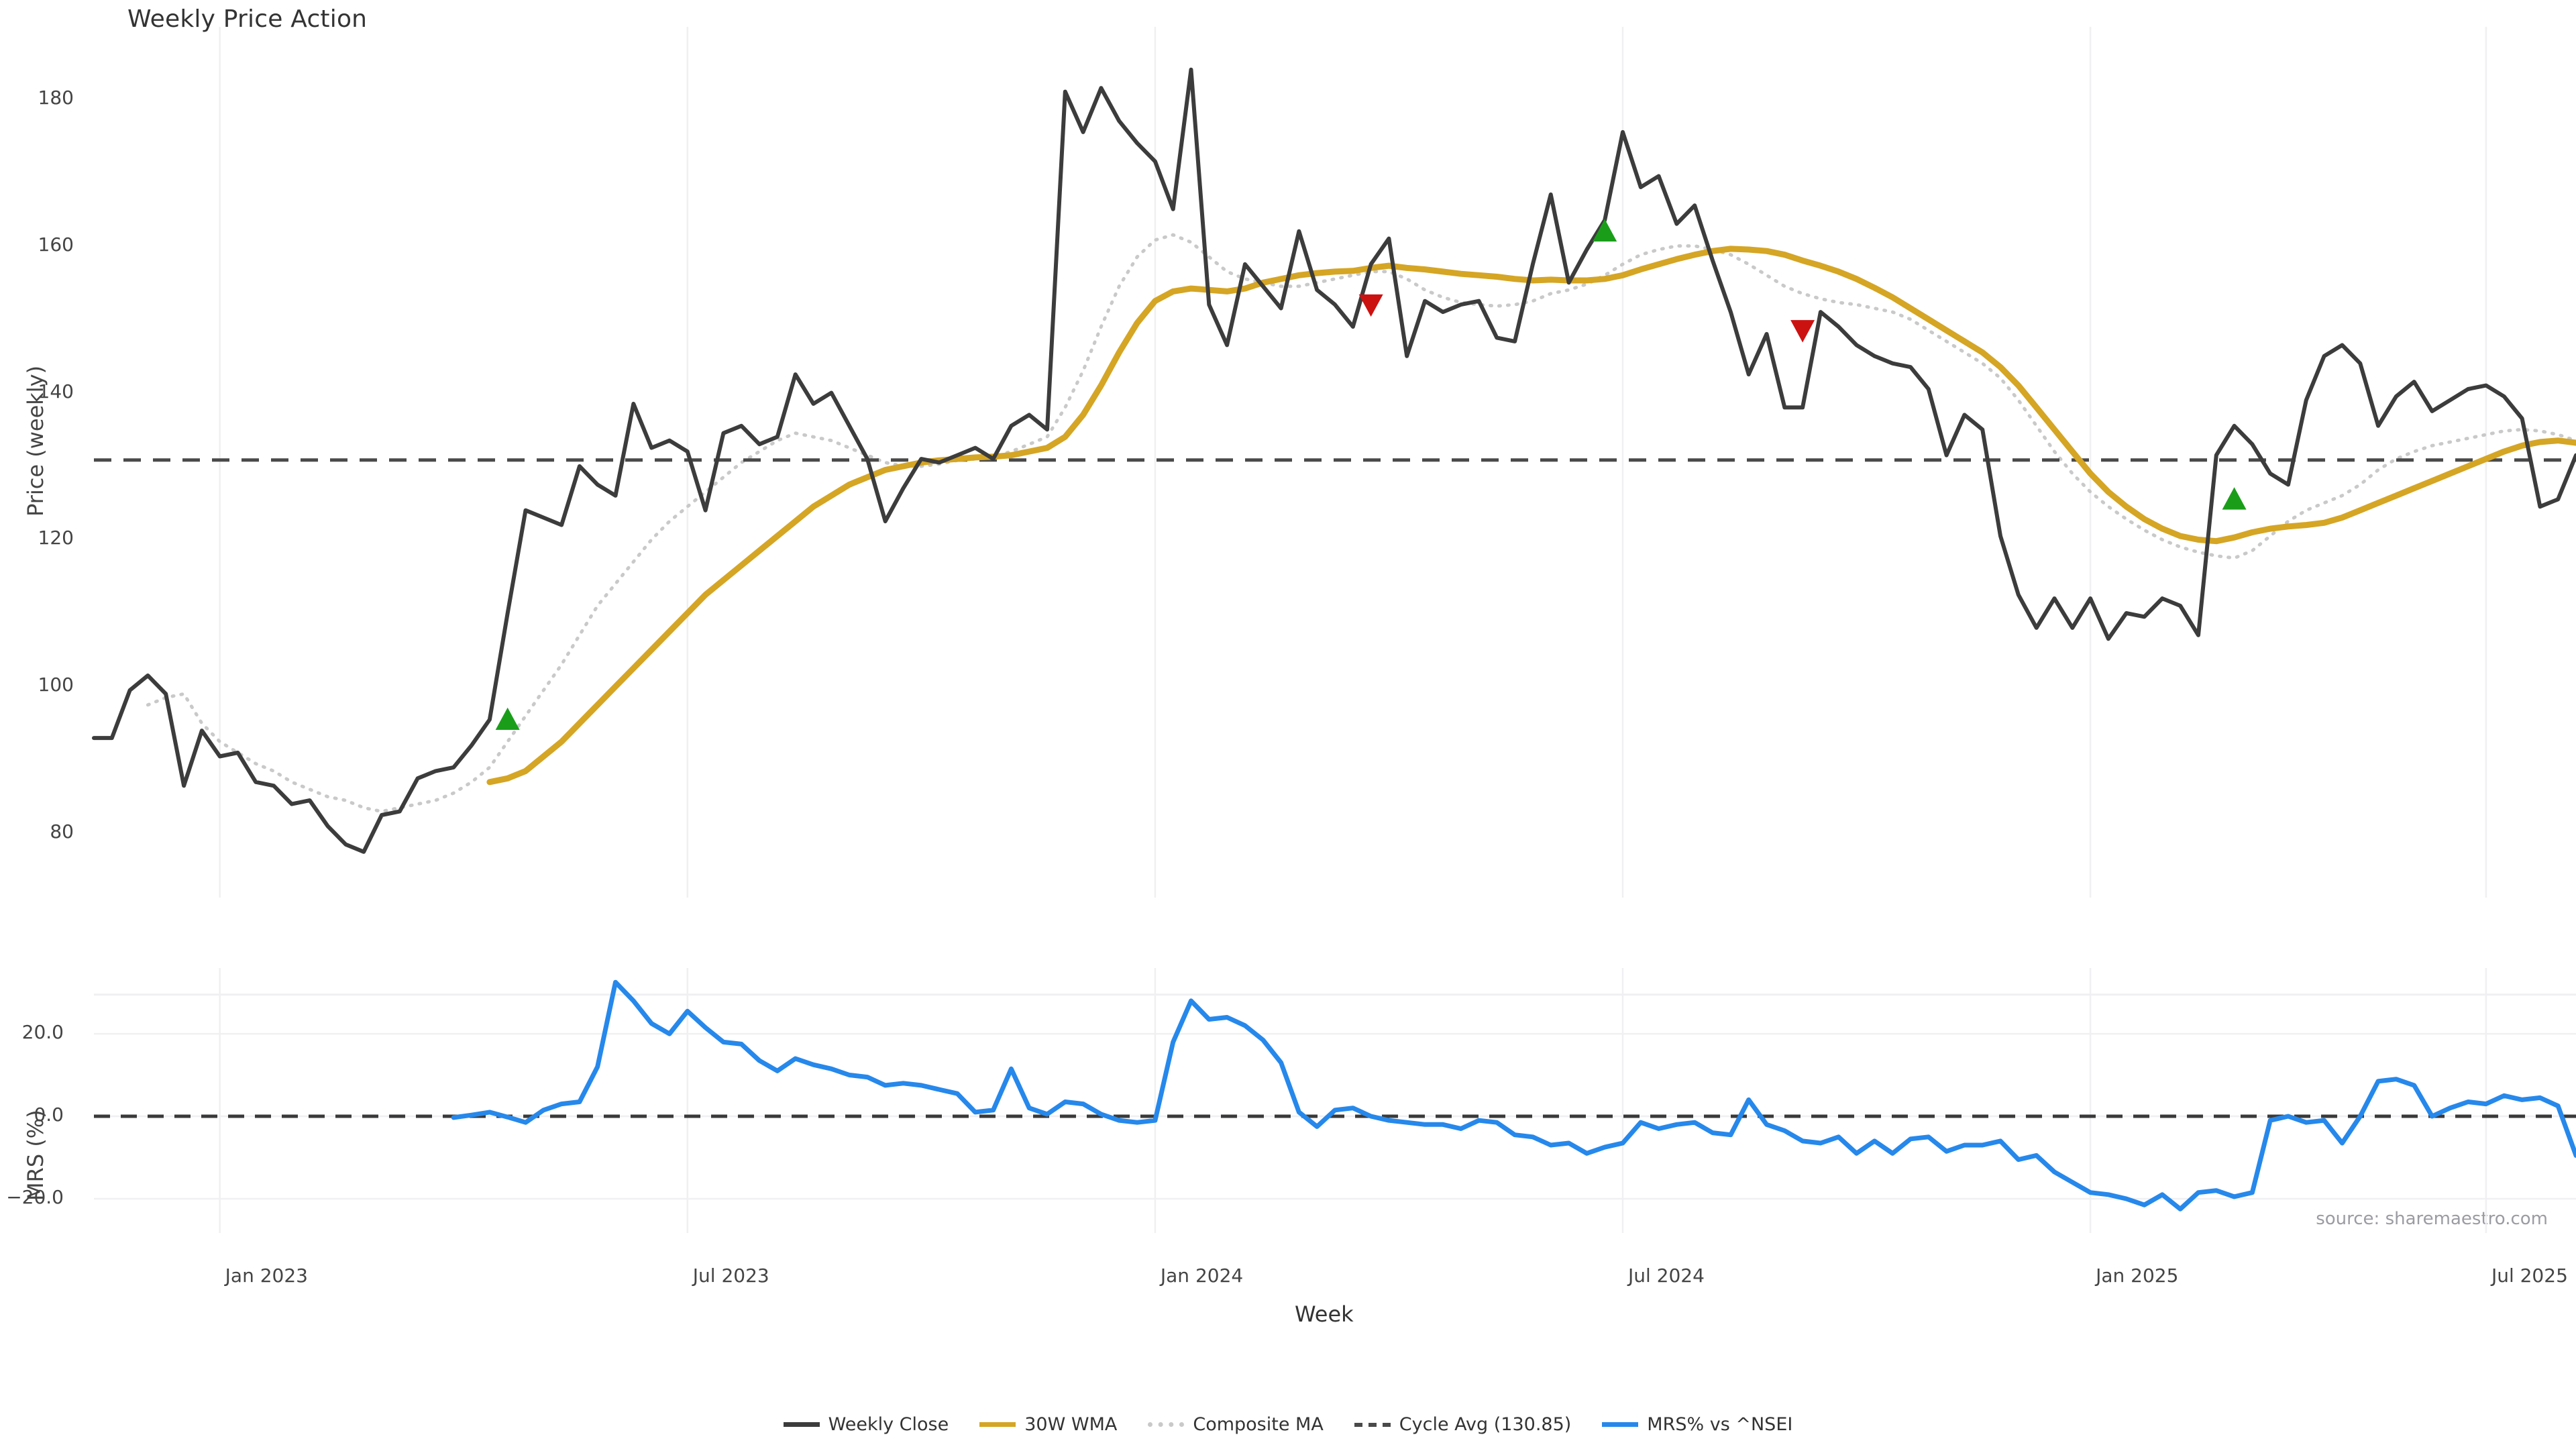 The width and height of the screenshot is (2576, 1449). What do you see at coordinates (62, 831) in the screenshot?
I see `price-ytick-80: 80` at bounding box center [62, 831].